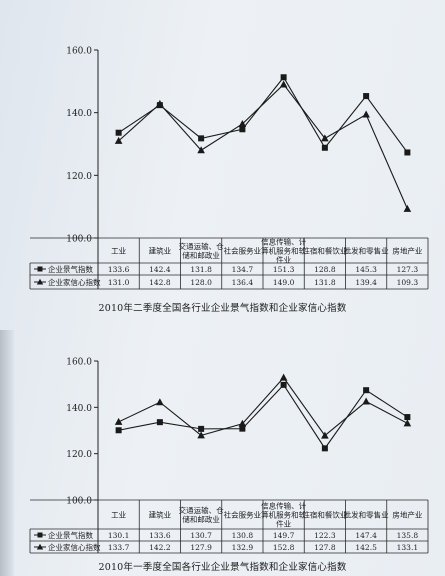  What do you see at coordinates (243, 535) in the screenshot?
I see `table-value: 130.8` at bounding box center [243, 535].